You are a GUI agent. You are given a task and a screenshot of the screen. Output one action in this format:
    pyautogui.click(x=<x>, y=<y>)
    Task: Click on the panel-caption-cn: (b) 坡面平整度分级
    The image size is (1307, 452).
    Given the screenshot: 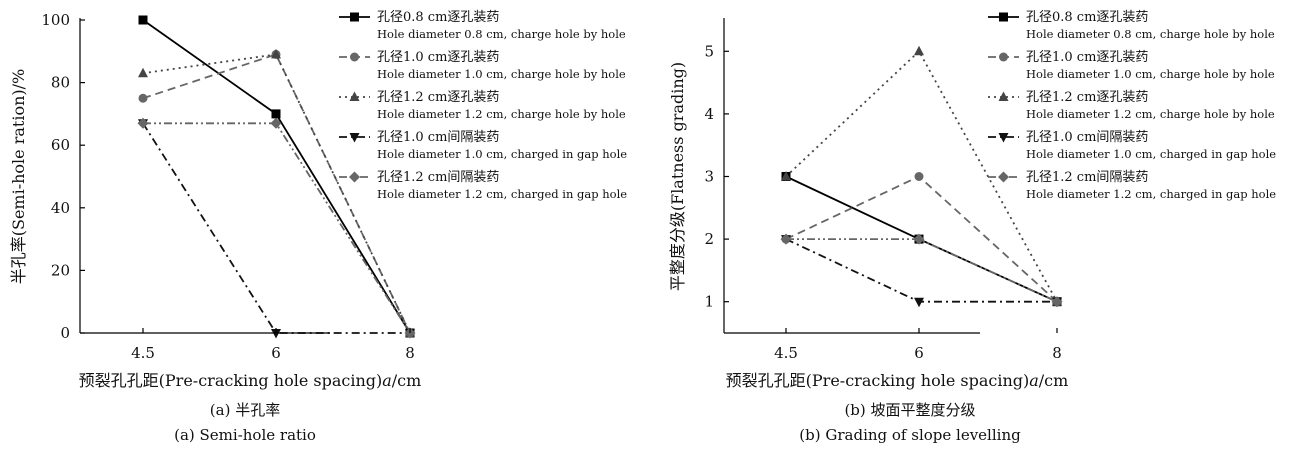 What is the action you would take?
    pyautogui.click(x=909, y=410)
    